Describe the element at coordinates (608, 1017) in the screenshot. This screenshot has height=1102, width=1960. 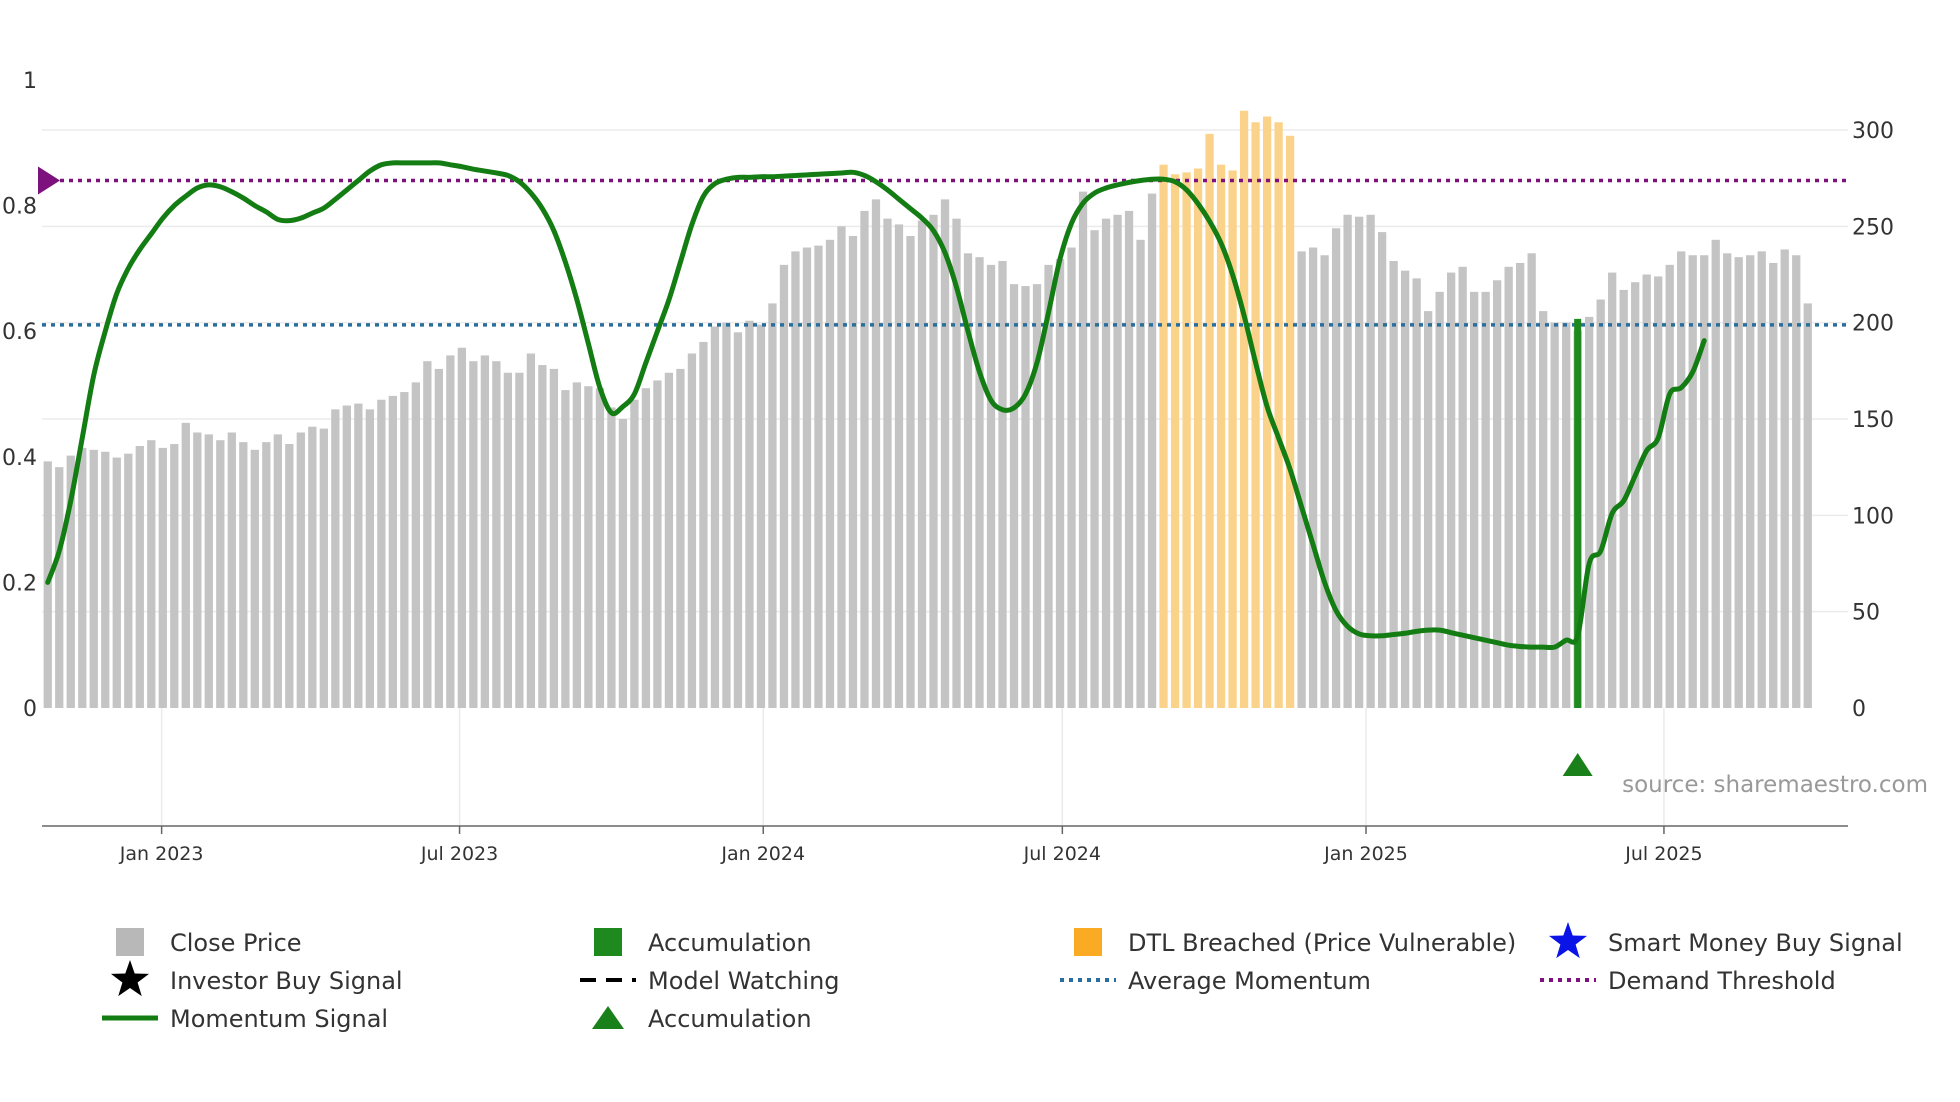
I see `accumulation-triangle-legend-icon` at that location.